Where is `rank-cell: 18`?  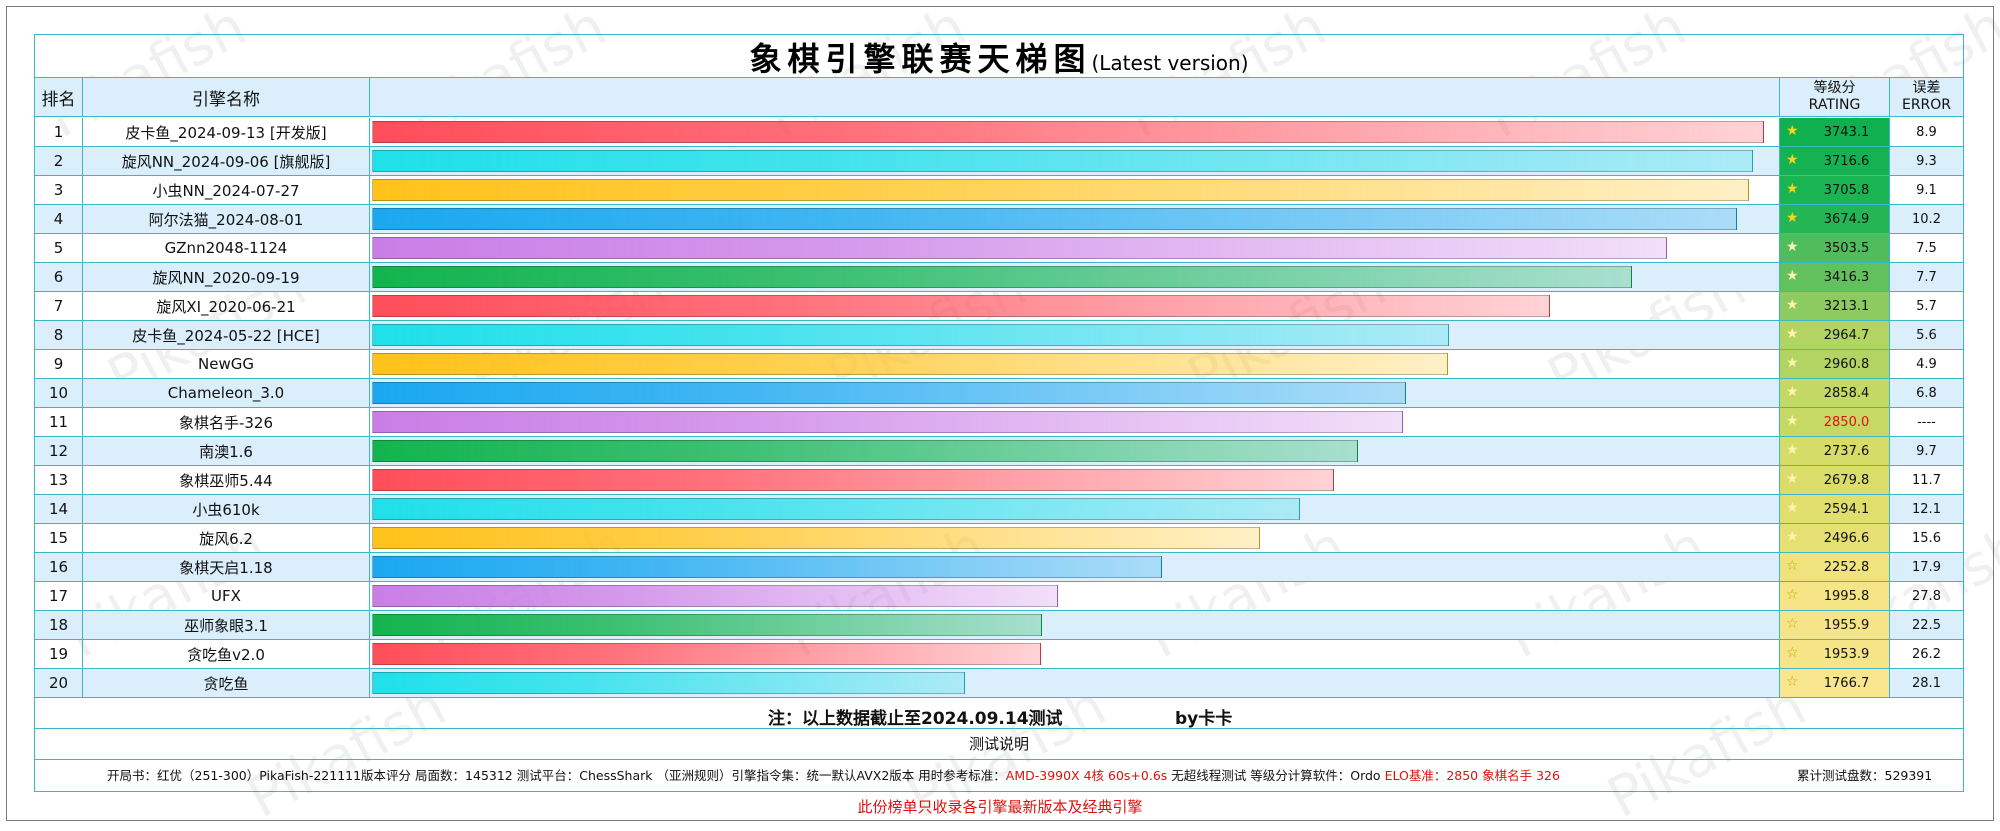 rank-cell: 18 is located at coordinates (59, 625).